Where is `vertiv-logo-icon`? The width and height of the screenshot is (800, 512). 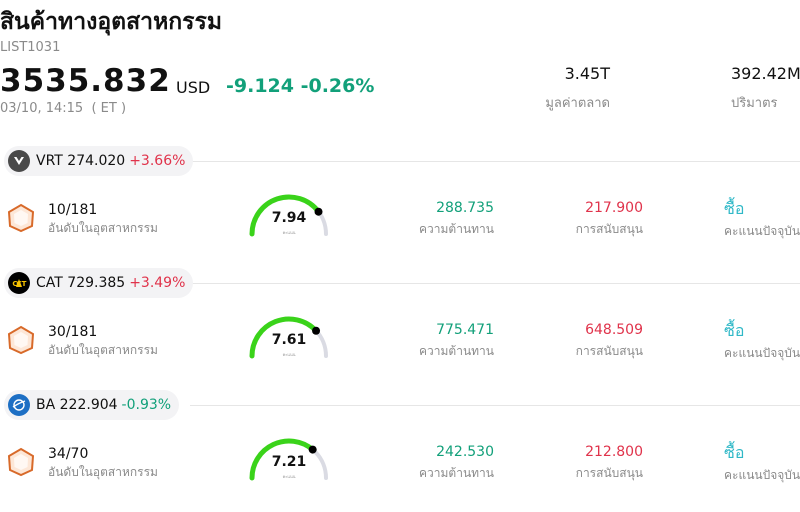 vertiv-logo-icon is located at coordinates (19, 161).